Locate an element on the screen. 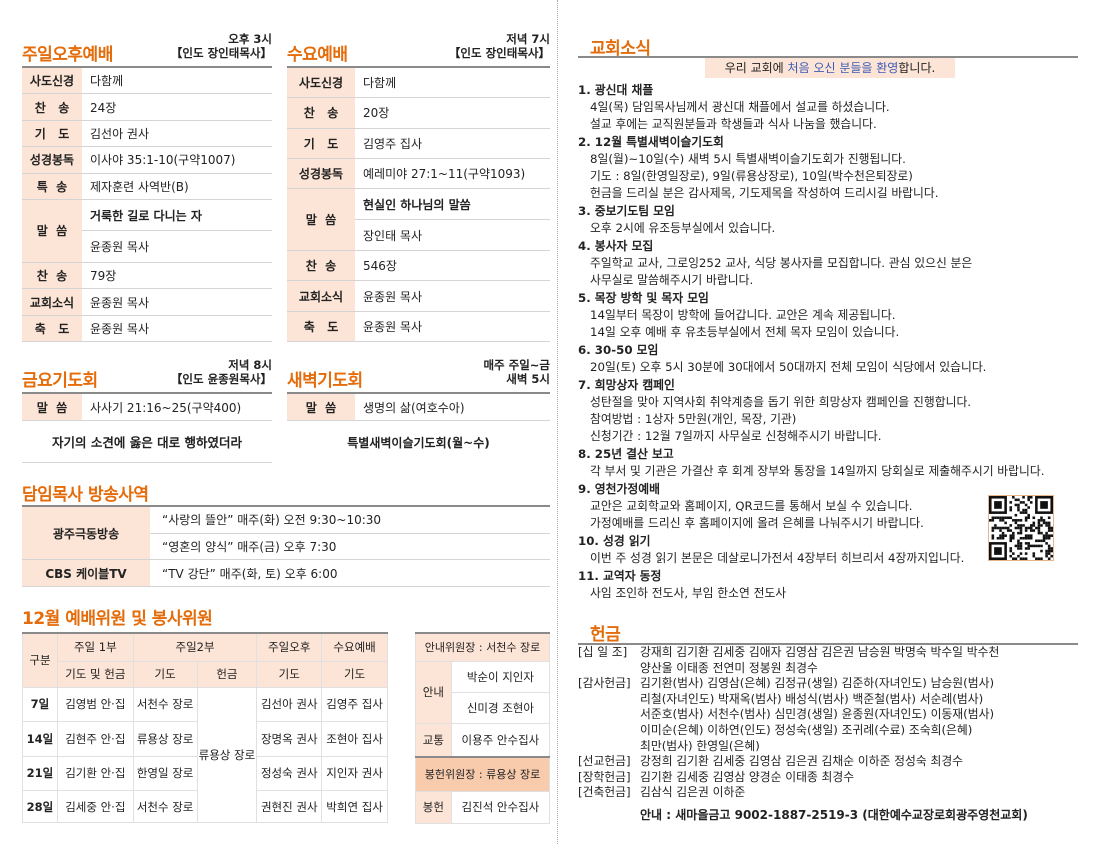 The image size is (1100, 844). row-value-cell: 제자훈련 사역반(B) is located at coordinates (177, 186).